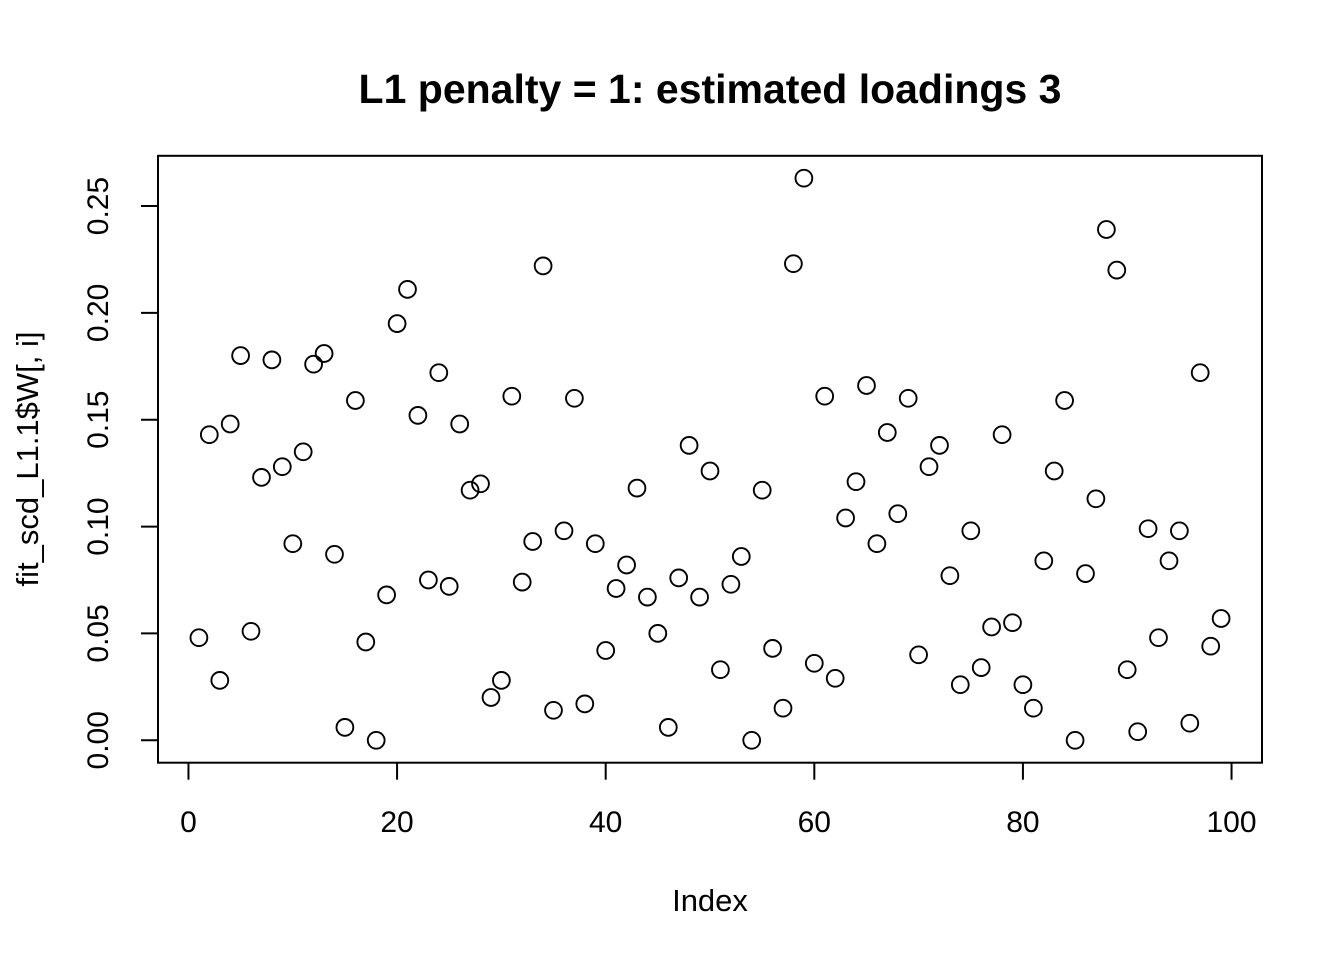 The width and height of the screenshot is (1344, 960). Describe the element at coordinates (27, 458) in the screenshot. I see `y-axis-label: fit_scd_L1.1$W[, i]` at that location.